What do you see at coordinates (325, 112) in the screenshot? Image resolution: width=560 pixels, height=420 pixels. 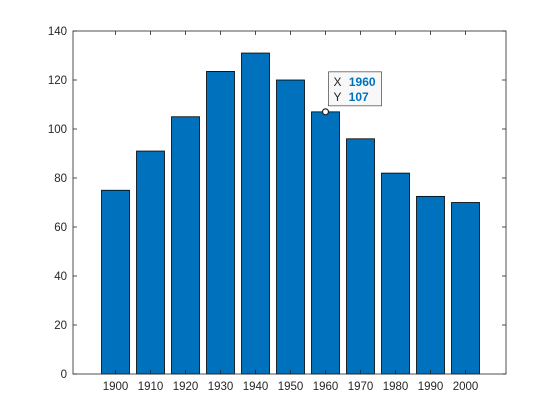 I see `datatip-marker` at bounding box center [325, 112].